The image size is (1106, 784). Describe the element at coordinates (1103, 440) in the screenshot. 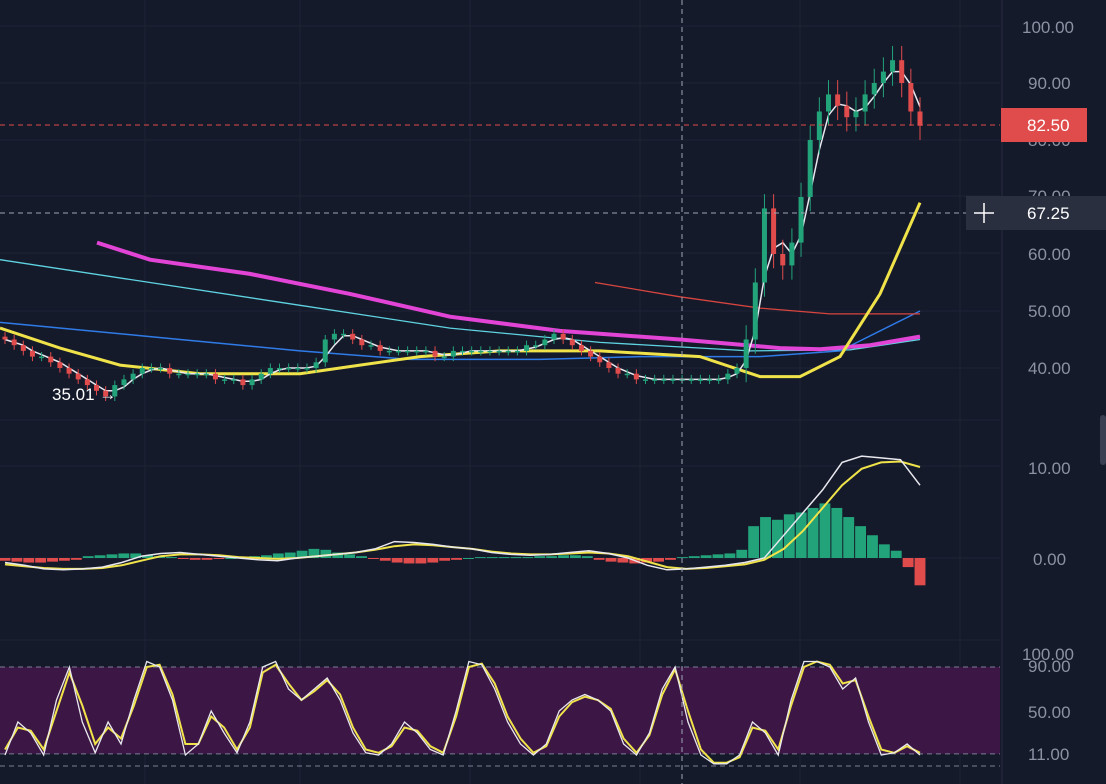

I see `pane-resize-handle` at that location.